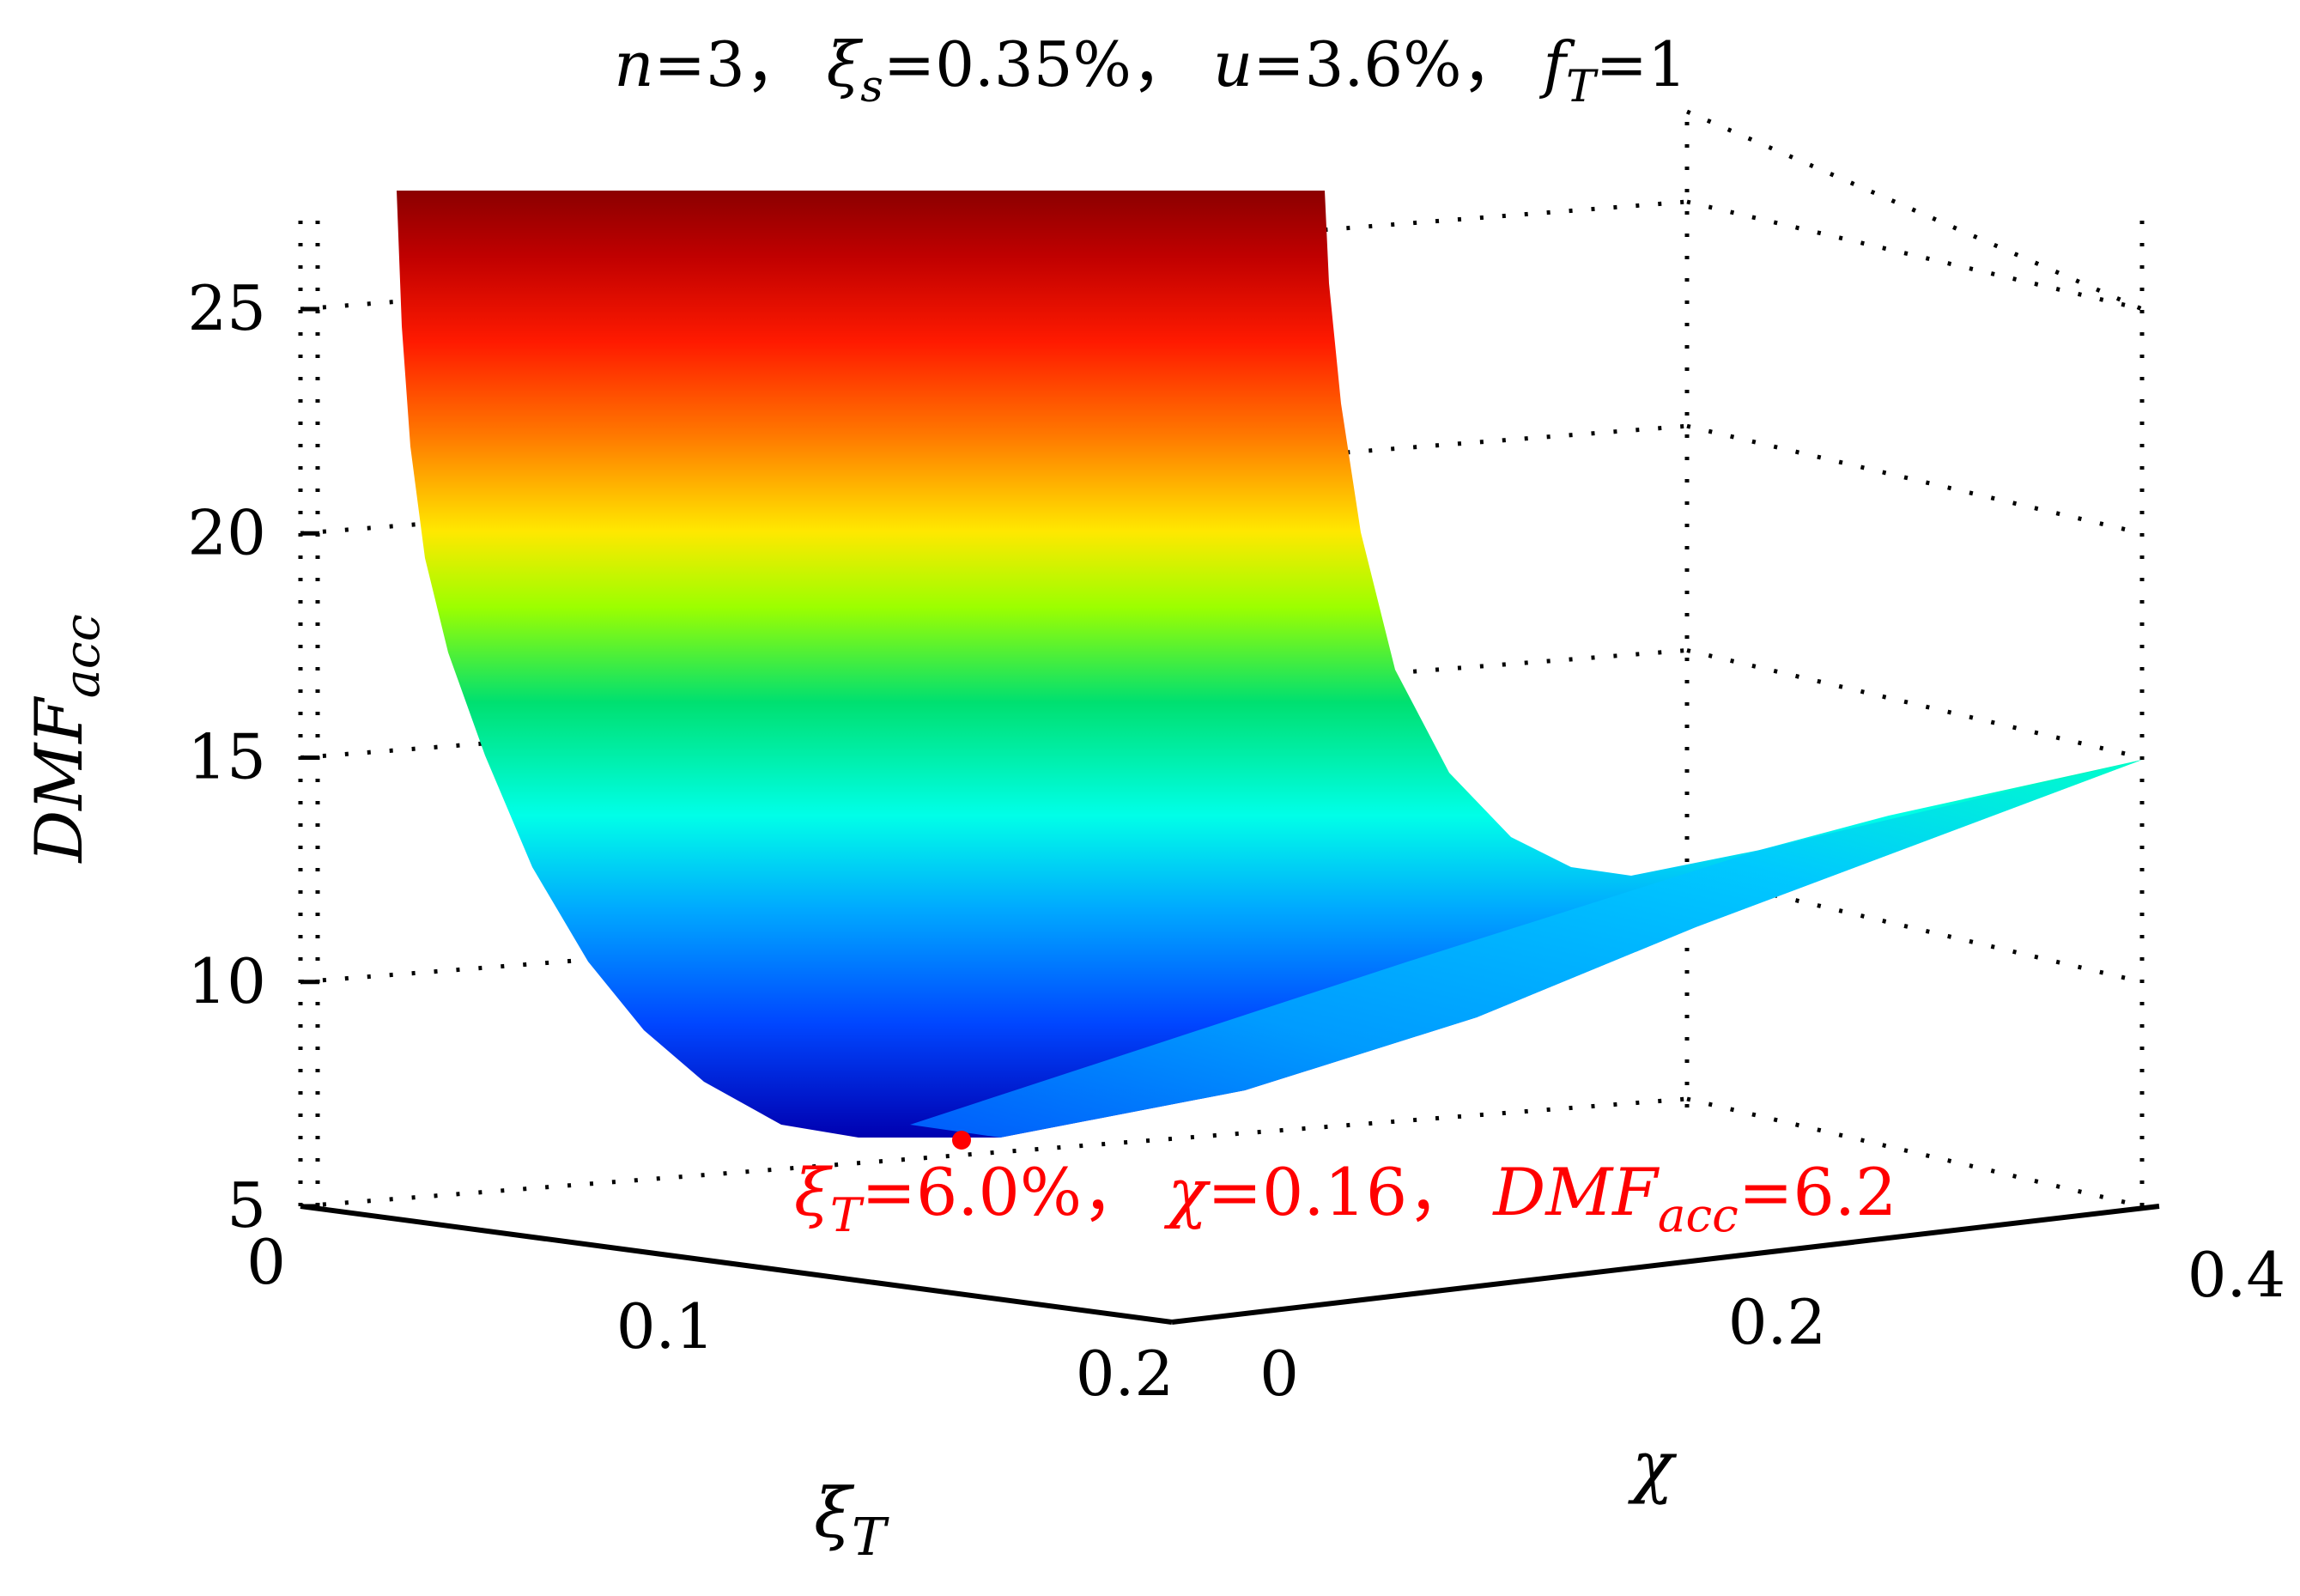  I want to click on y-tick-label: 0, so click(1279, 1374).